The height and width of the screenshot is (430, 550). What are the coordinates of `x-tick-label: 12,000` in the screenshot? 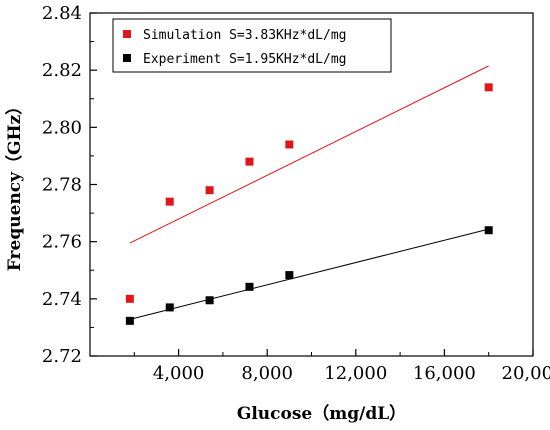 It's located at (355, 373).